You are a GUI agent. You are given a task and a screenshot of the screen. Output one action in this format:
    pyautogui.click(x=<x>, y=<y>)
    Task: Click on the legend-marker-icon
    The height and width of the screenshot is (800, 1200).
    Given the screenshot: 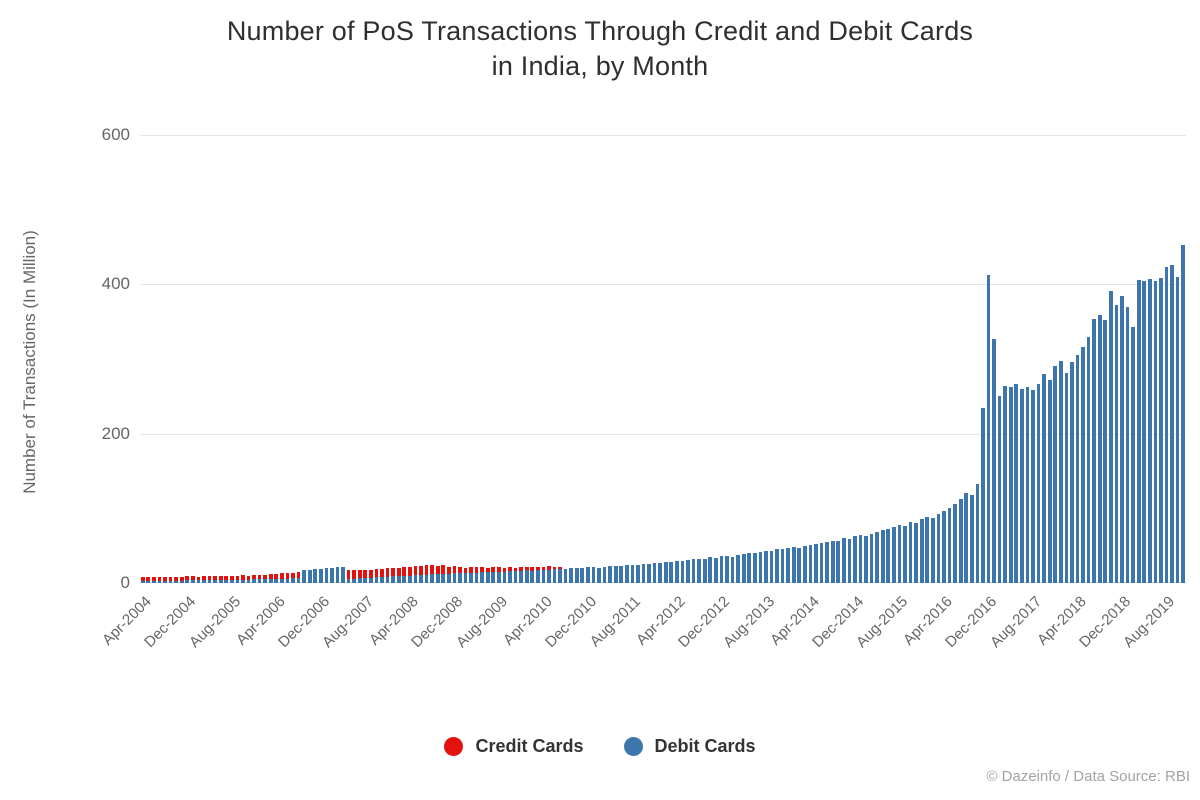 What is the action you would take?
    pyautogui.click(x=633, y=746)
    